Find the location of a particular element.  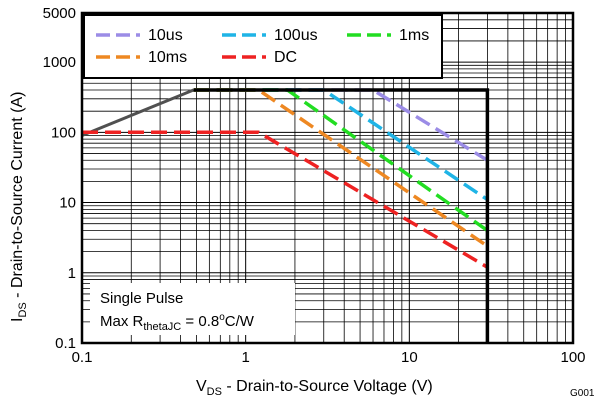

x-axis-ticks: 0.1 1 10 100 is located at coordinates (329, 357).